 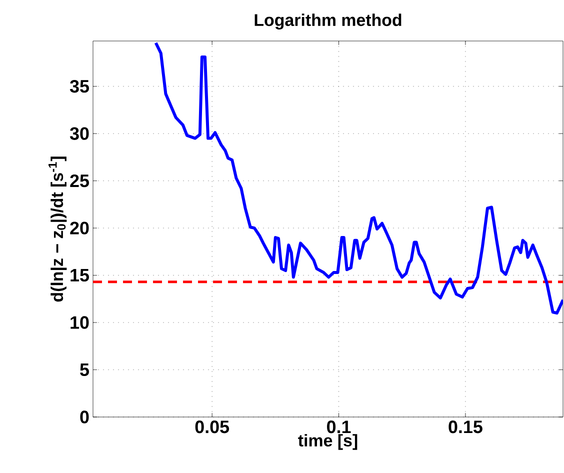 I want to click on y-tick-label: 0, so click(x=84, y=417).